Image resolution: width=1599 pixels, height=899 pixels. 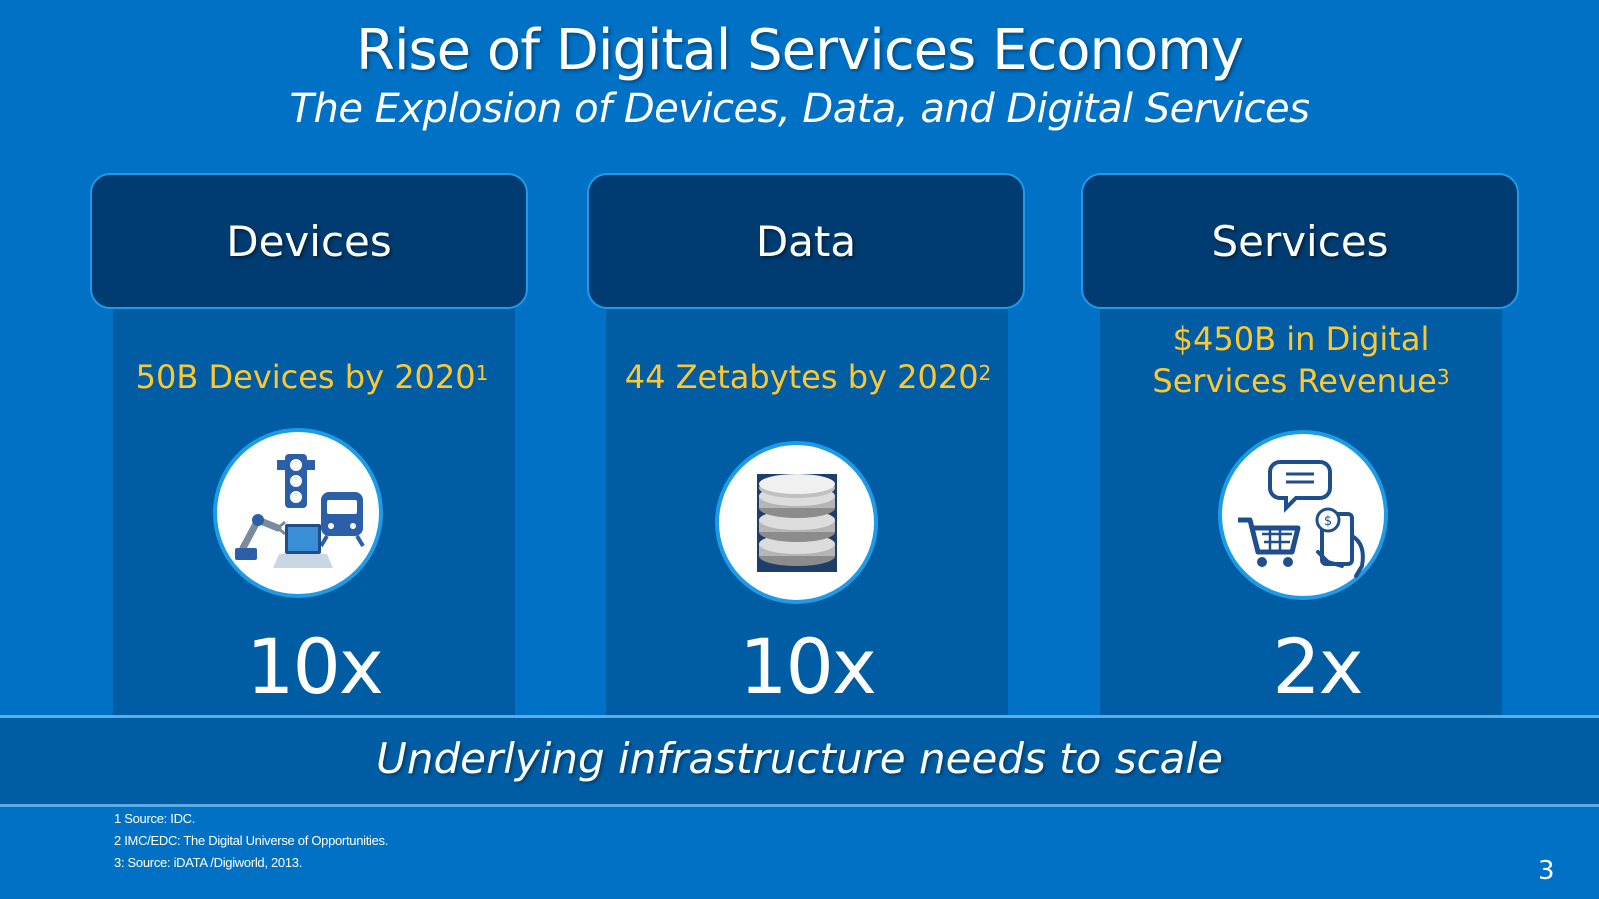 What do you see at coordinates (305, 377) in the screenshot?
I see `devices-stat-text: 50B Devices by 2020` at bounding box center [305, 377].